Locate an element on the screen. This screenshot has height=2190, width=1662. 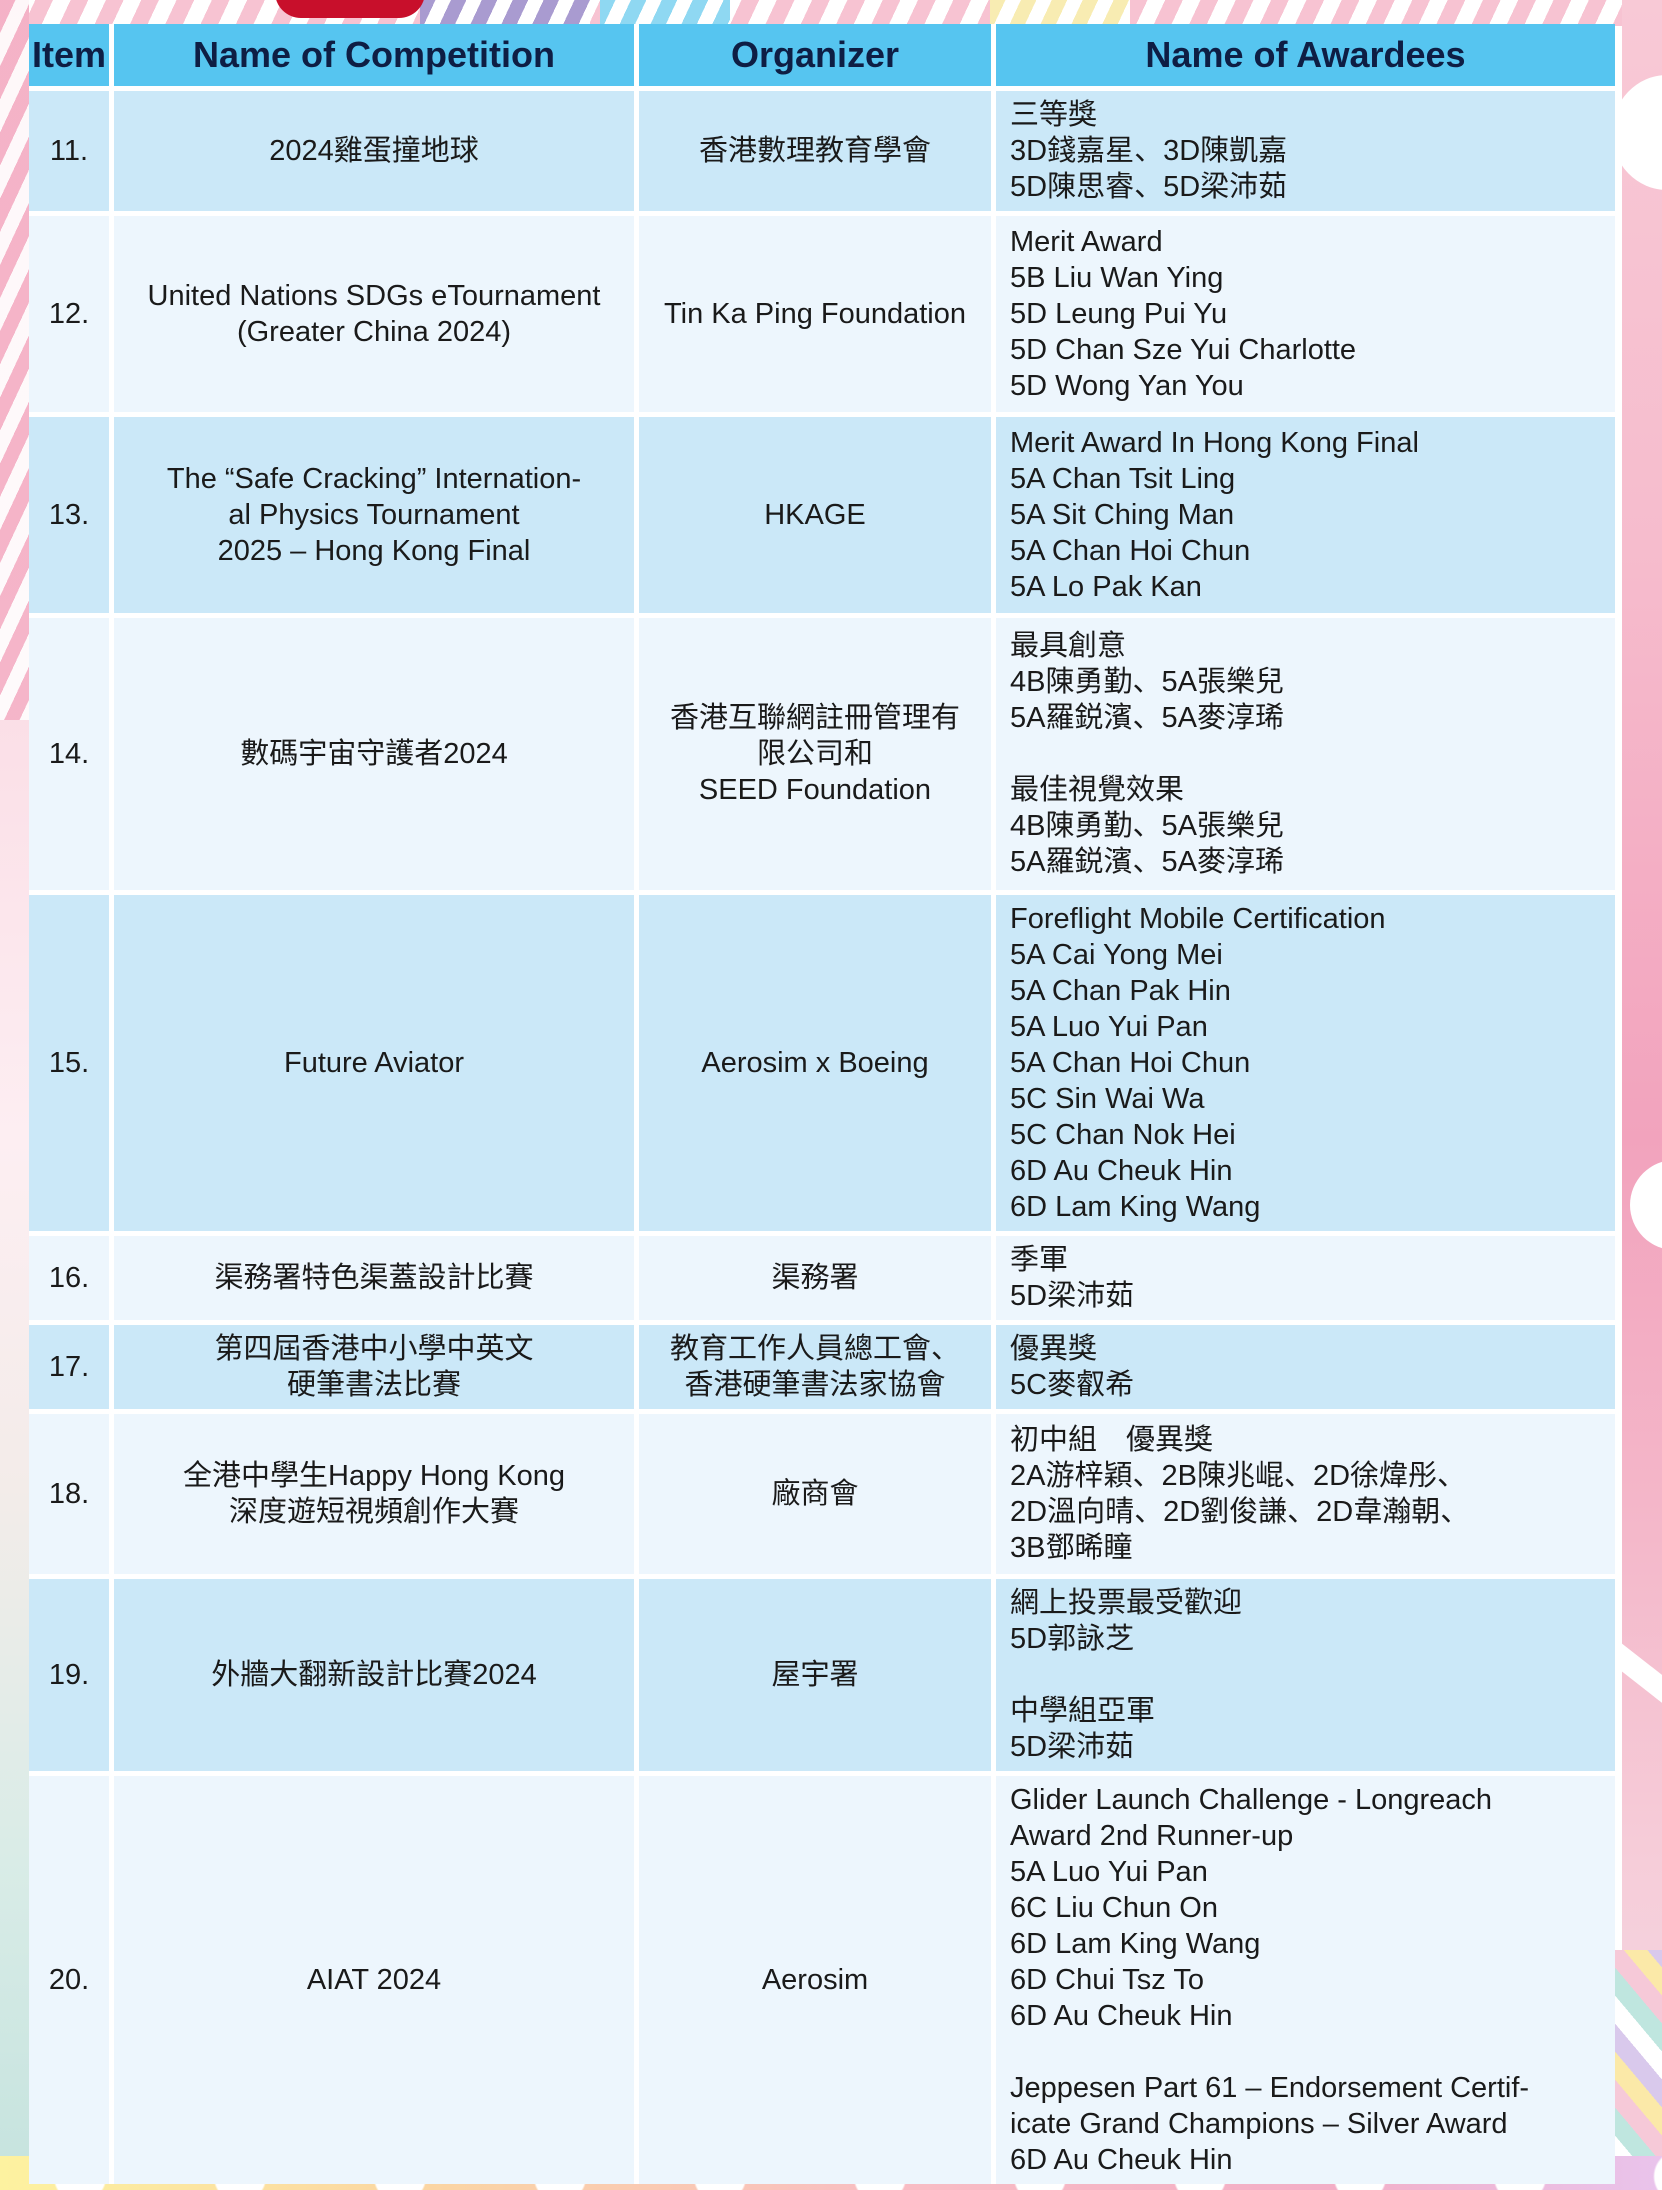
organizer-cell: 教育工作人員總工會、 香港硬筆書法家協會 is located at coordinates (815, 1367).